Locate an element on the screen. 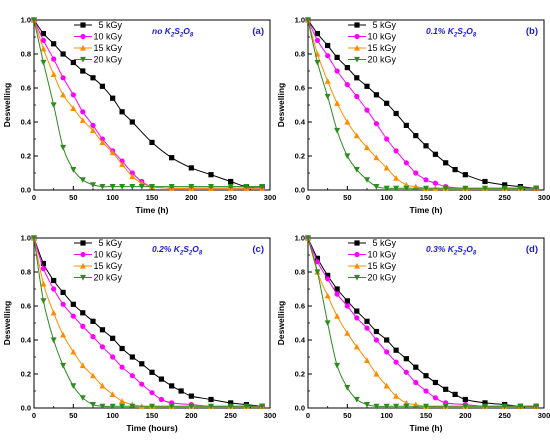  x-axis-label: Time (hours) is located at coordinates (151, 428).